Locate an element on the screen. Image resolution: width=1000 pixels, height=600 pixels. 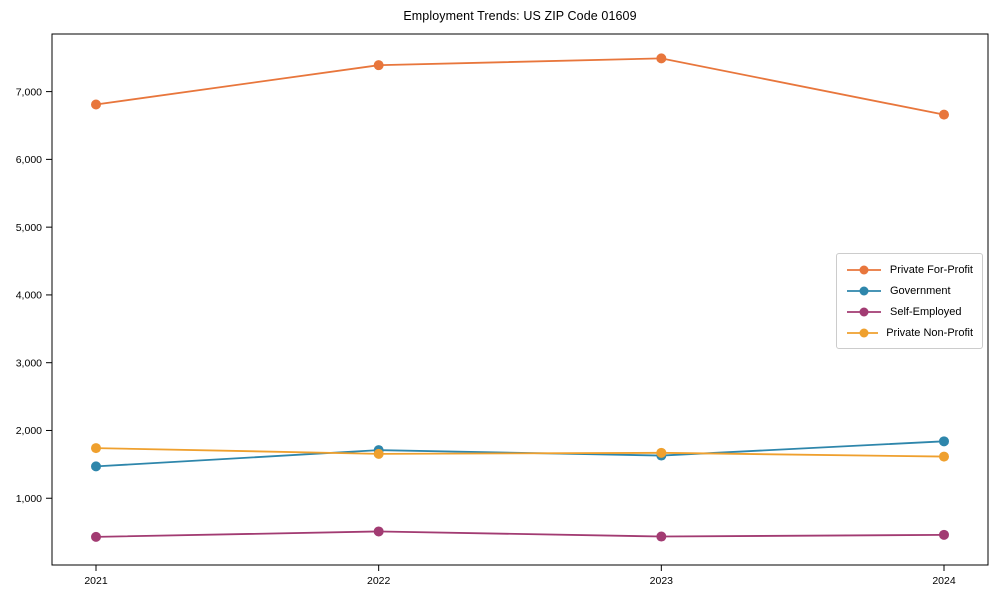
legend-label: Private For-Profit is located at coordinates (931, 270).